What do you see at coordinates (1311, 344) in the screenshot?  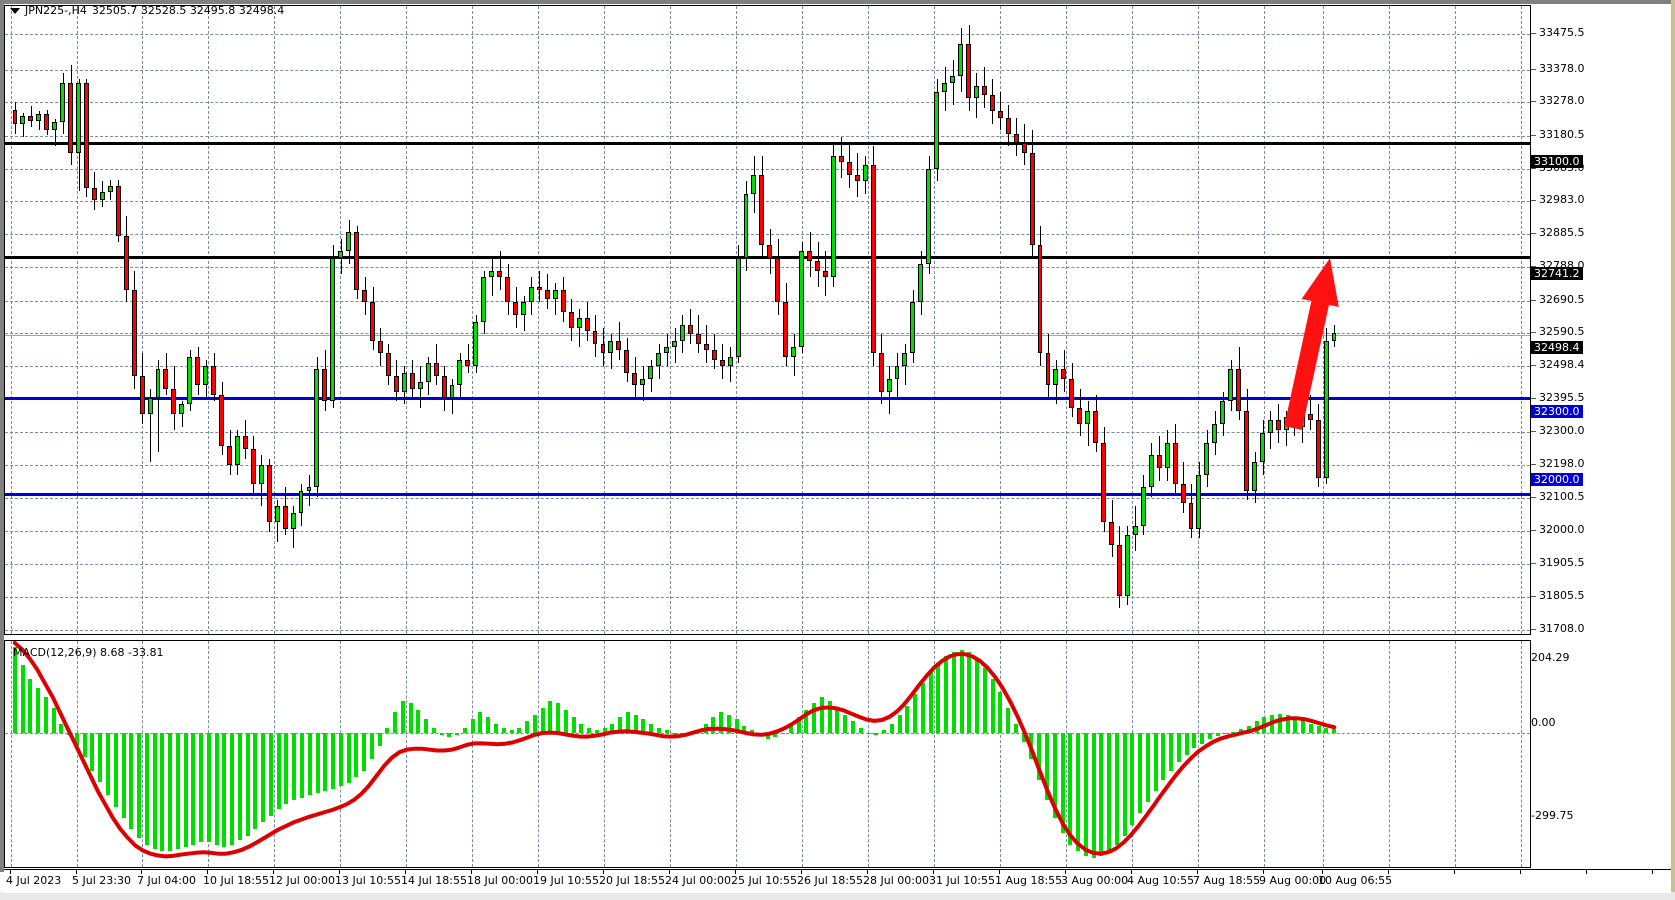 I see `bullish-arrow-annotation` at bounding box center [1311, 344].